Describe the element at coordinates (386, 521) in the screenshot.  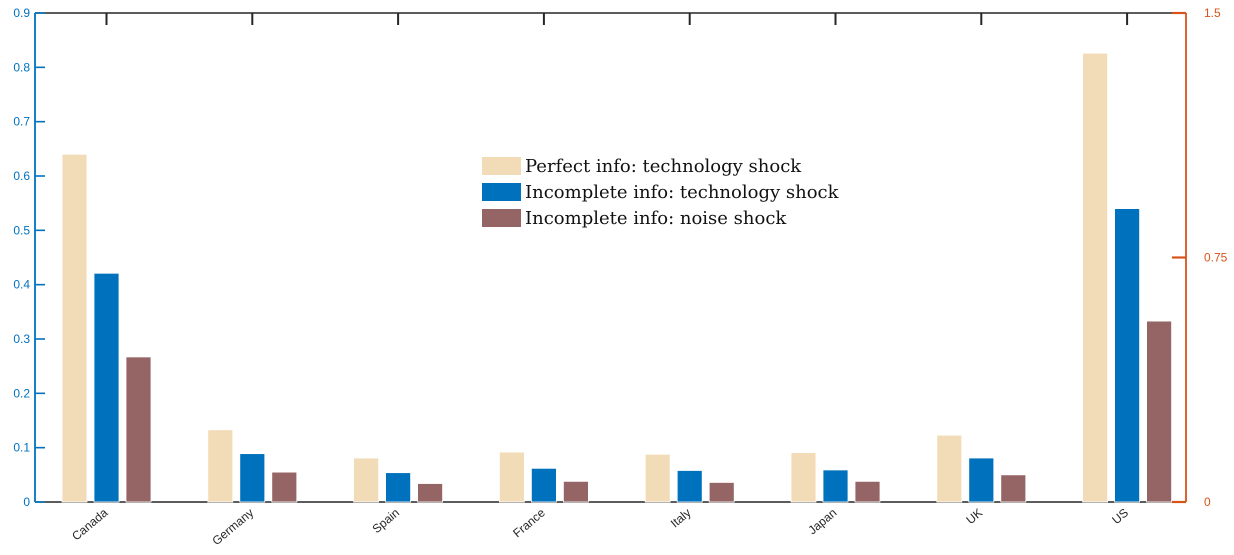
I see `x-tick-label: Spain` at that location.